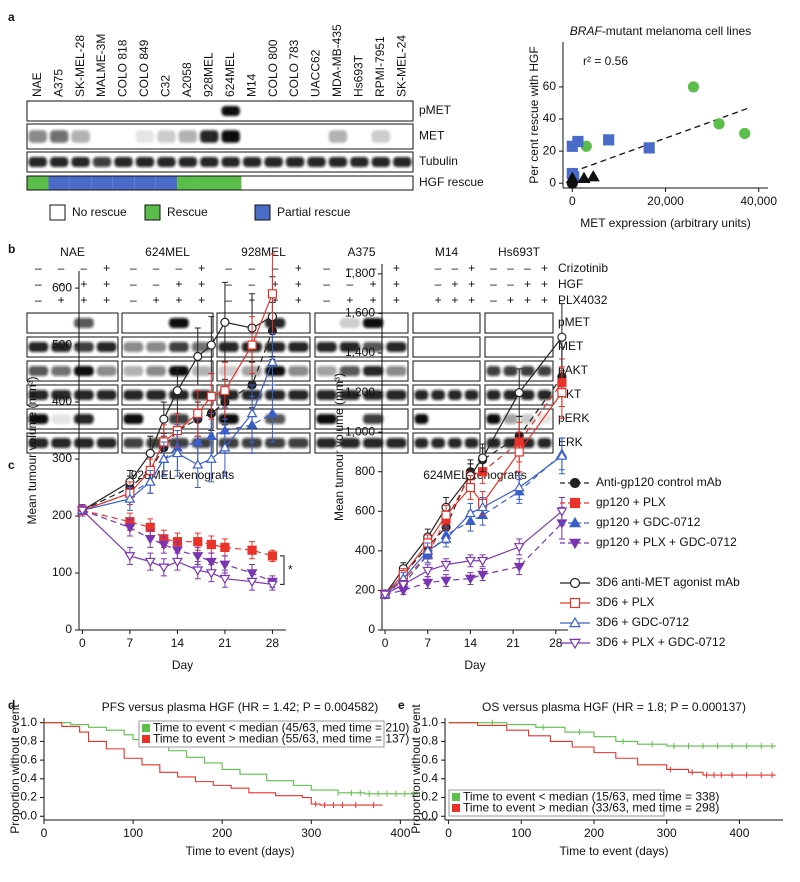  I want to click on x-tick-label: 7, so click(427, 643).